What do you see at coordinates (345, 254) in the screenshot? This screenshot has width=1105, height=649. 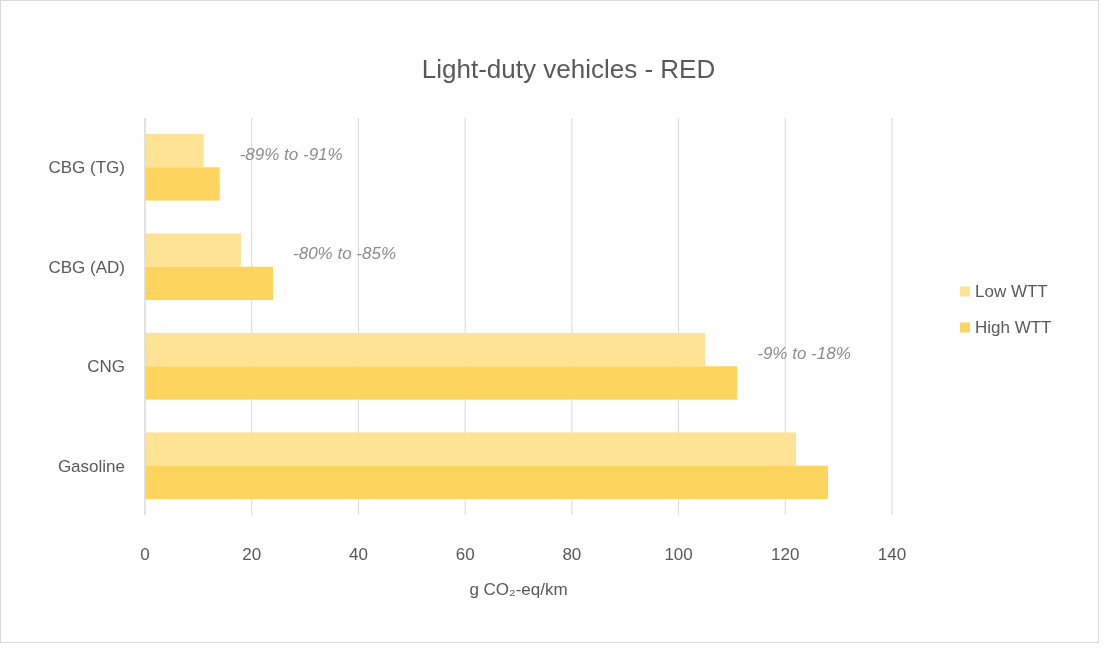 I see `annotation: -80% to -85%` at bounding box center [345, 254].